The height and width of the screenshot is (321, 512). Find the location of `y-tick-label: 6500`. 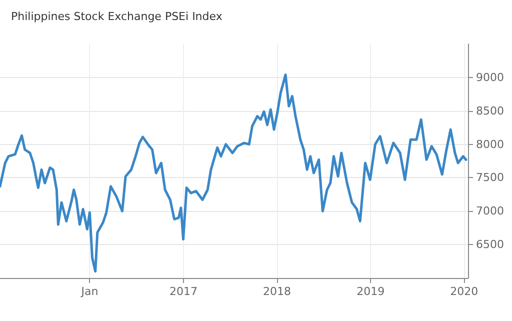

y-tick-label: 6500 is located at coordinates (490, 245).